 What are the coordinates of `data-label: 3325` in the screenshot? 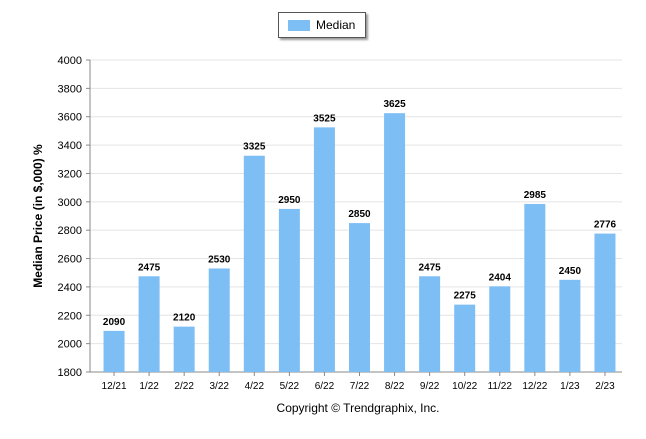 It's located at (254, 147).